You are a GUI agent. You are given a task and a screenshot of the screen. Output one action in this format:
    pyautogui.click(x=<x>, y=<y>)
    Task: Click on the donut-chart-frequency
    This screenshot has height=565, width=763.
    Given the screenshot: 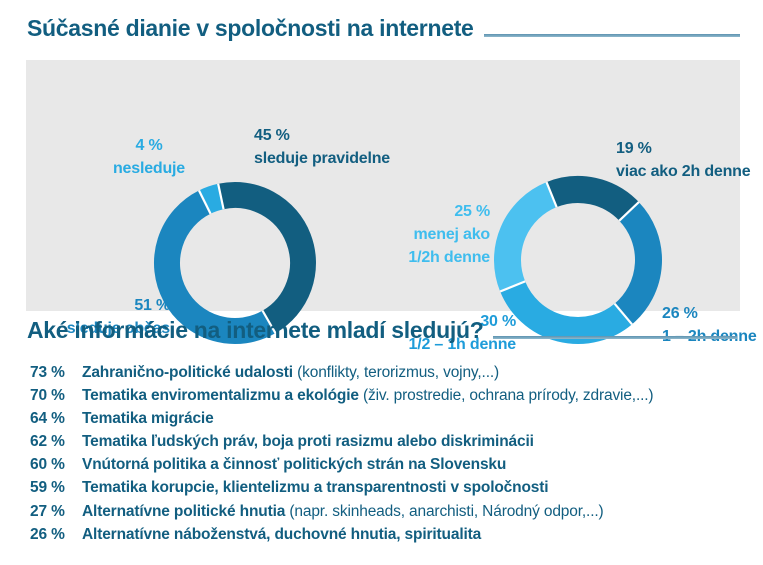 What is the action you would take?
    pyautogui.click(x=235, y=263)
    